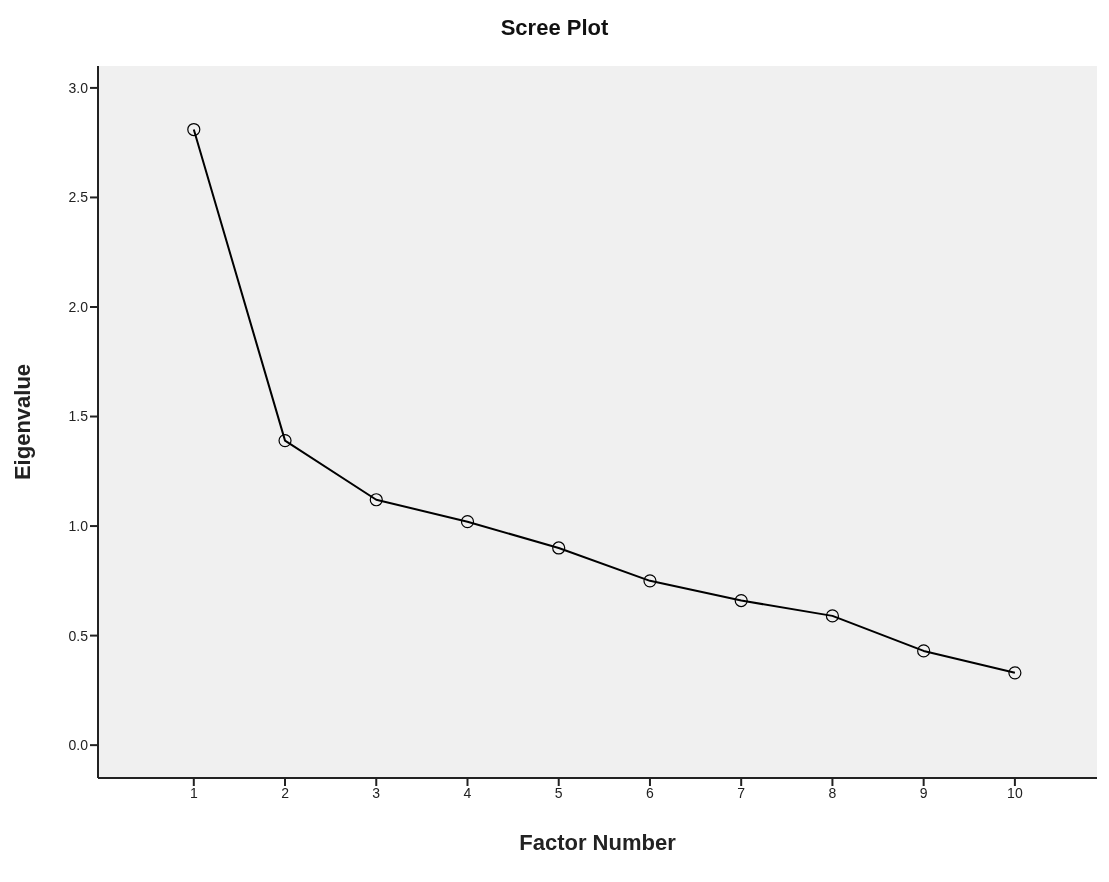 Image resolution: width=1109 pixels, height=882 pixels. Describe the element at coordinates (741, 792) in the screenshot. I see `x-tick-label: 7` at that location.